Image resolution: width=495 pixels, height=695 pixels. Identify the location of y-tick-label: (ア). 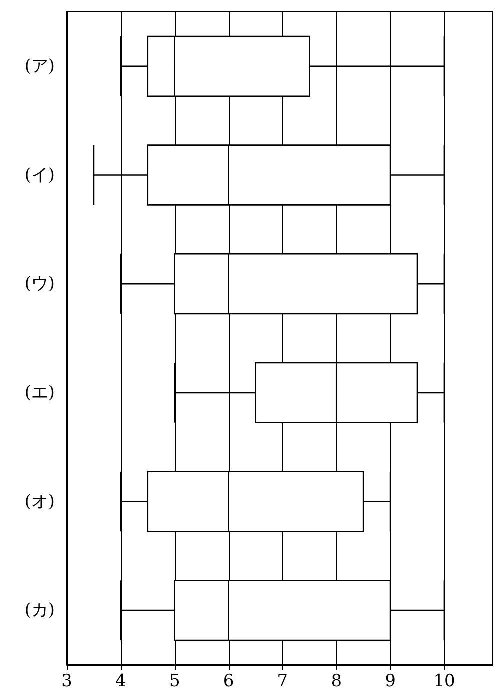
(39, 66).